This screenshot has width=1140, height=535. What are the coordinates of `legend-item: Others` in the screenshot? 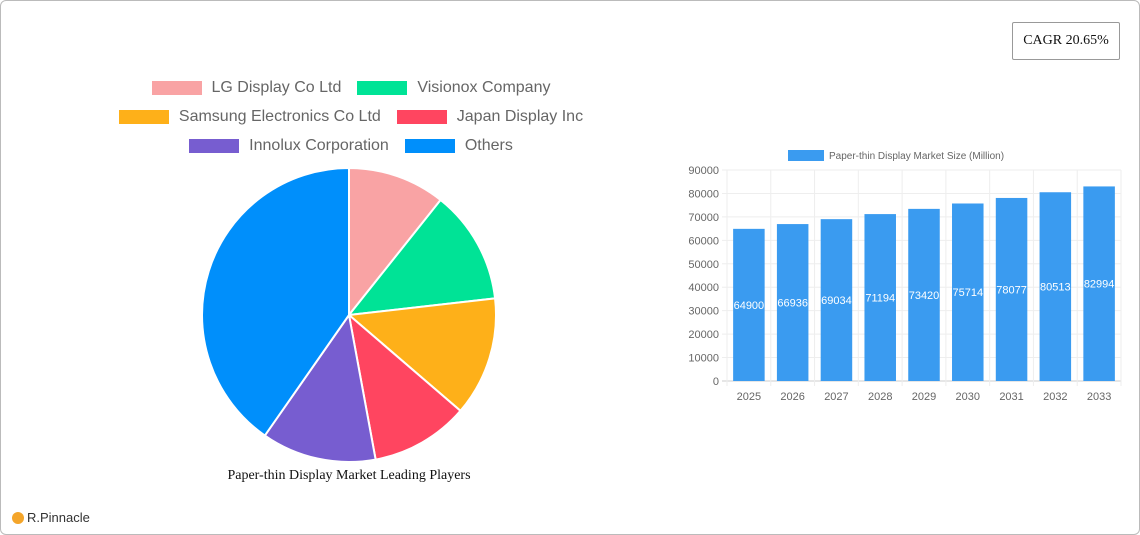 It's located at (458, 145).